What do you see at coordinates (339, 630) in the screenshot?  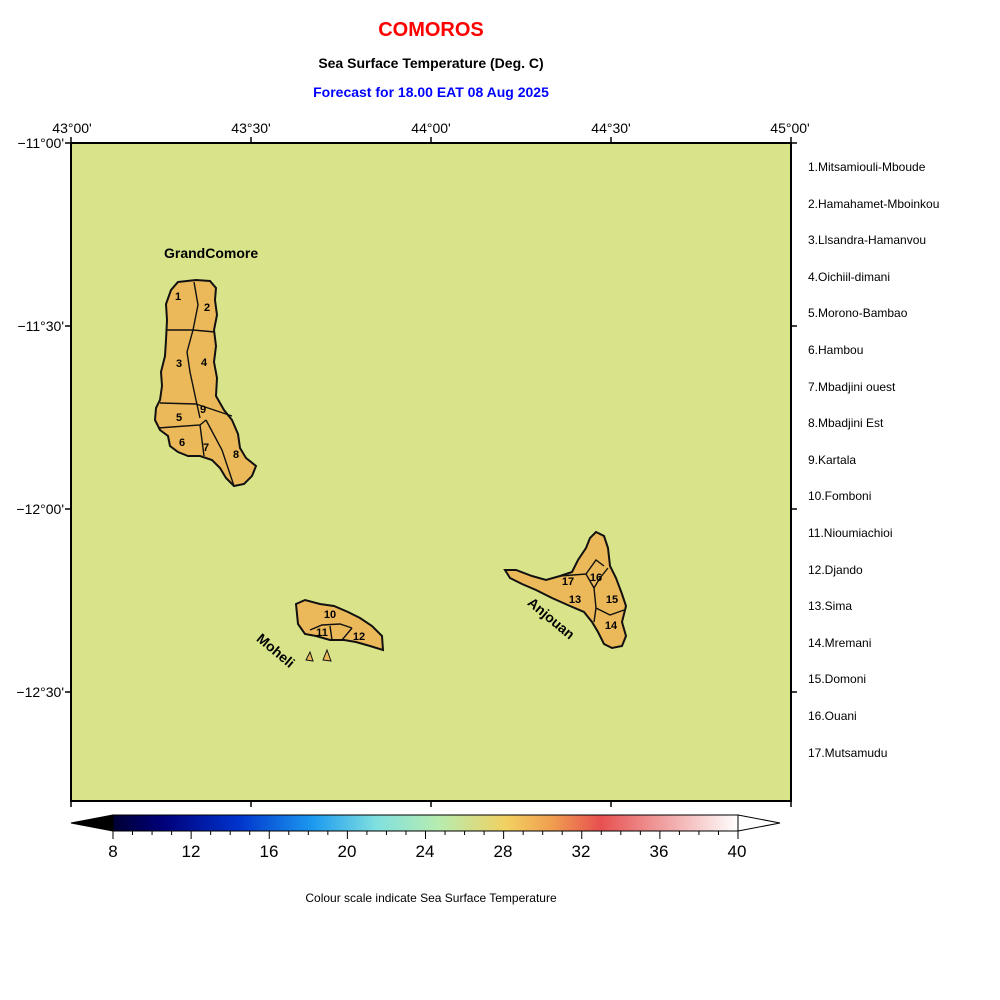 I see `moheli-island` at bounding box center [339, 630].